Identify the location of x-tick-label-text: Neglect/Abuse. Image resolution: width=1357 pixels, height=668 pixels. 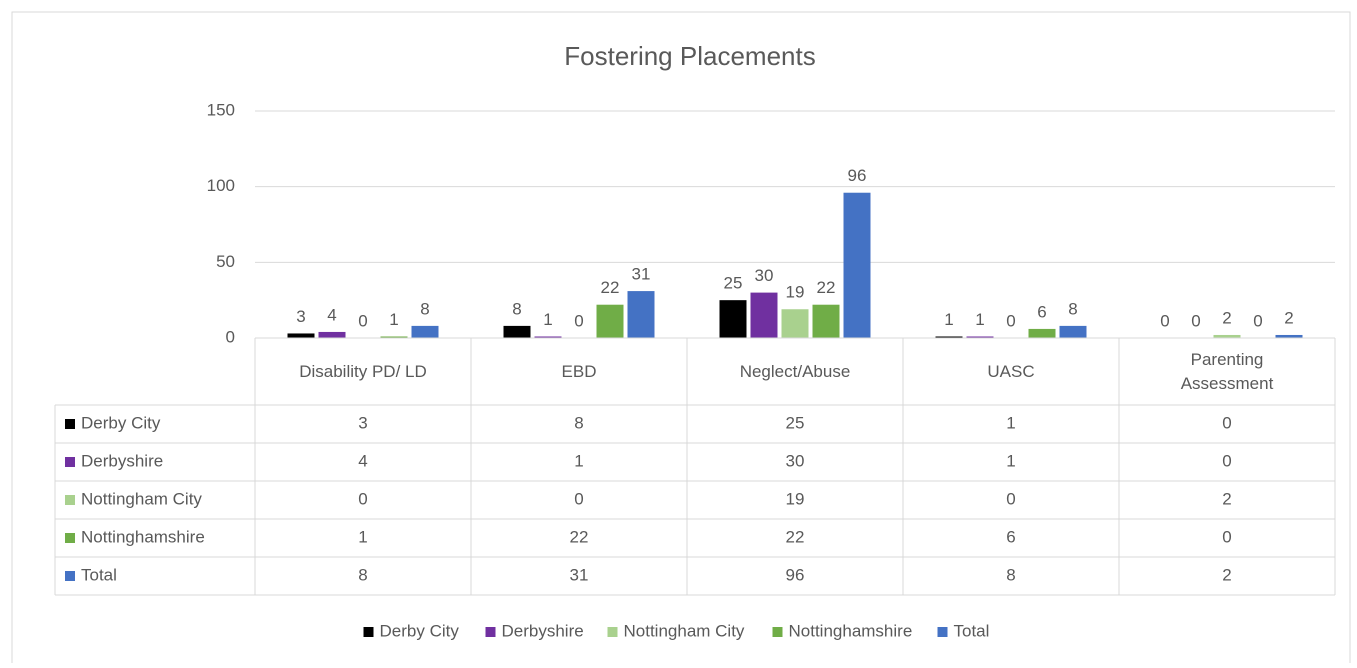
(795, 371).